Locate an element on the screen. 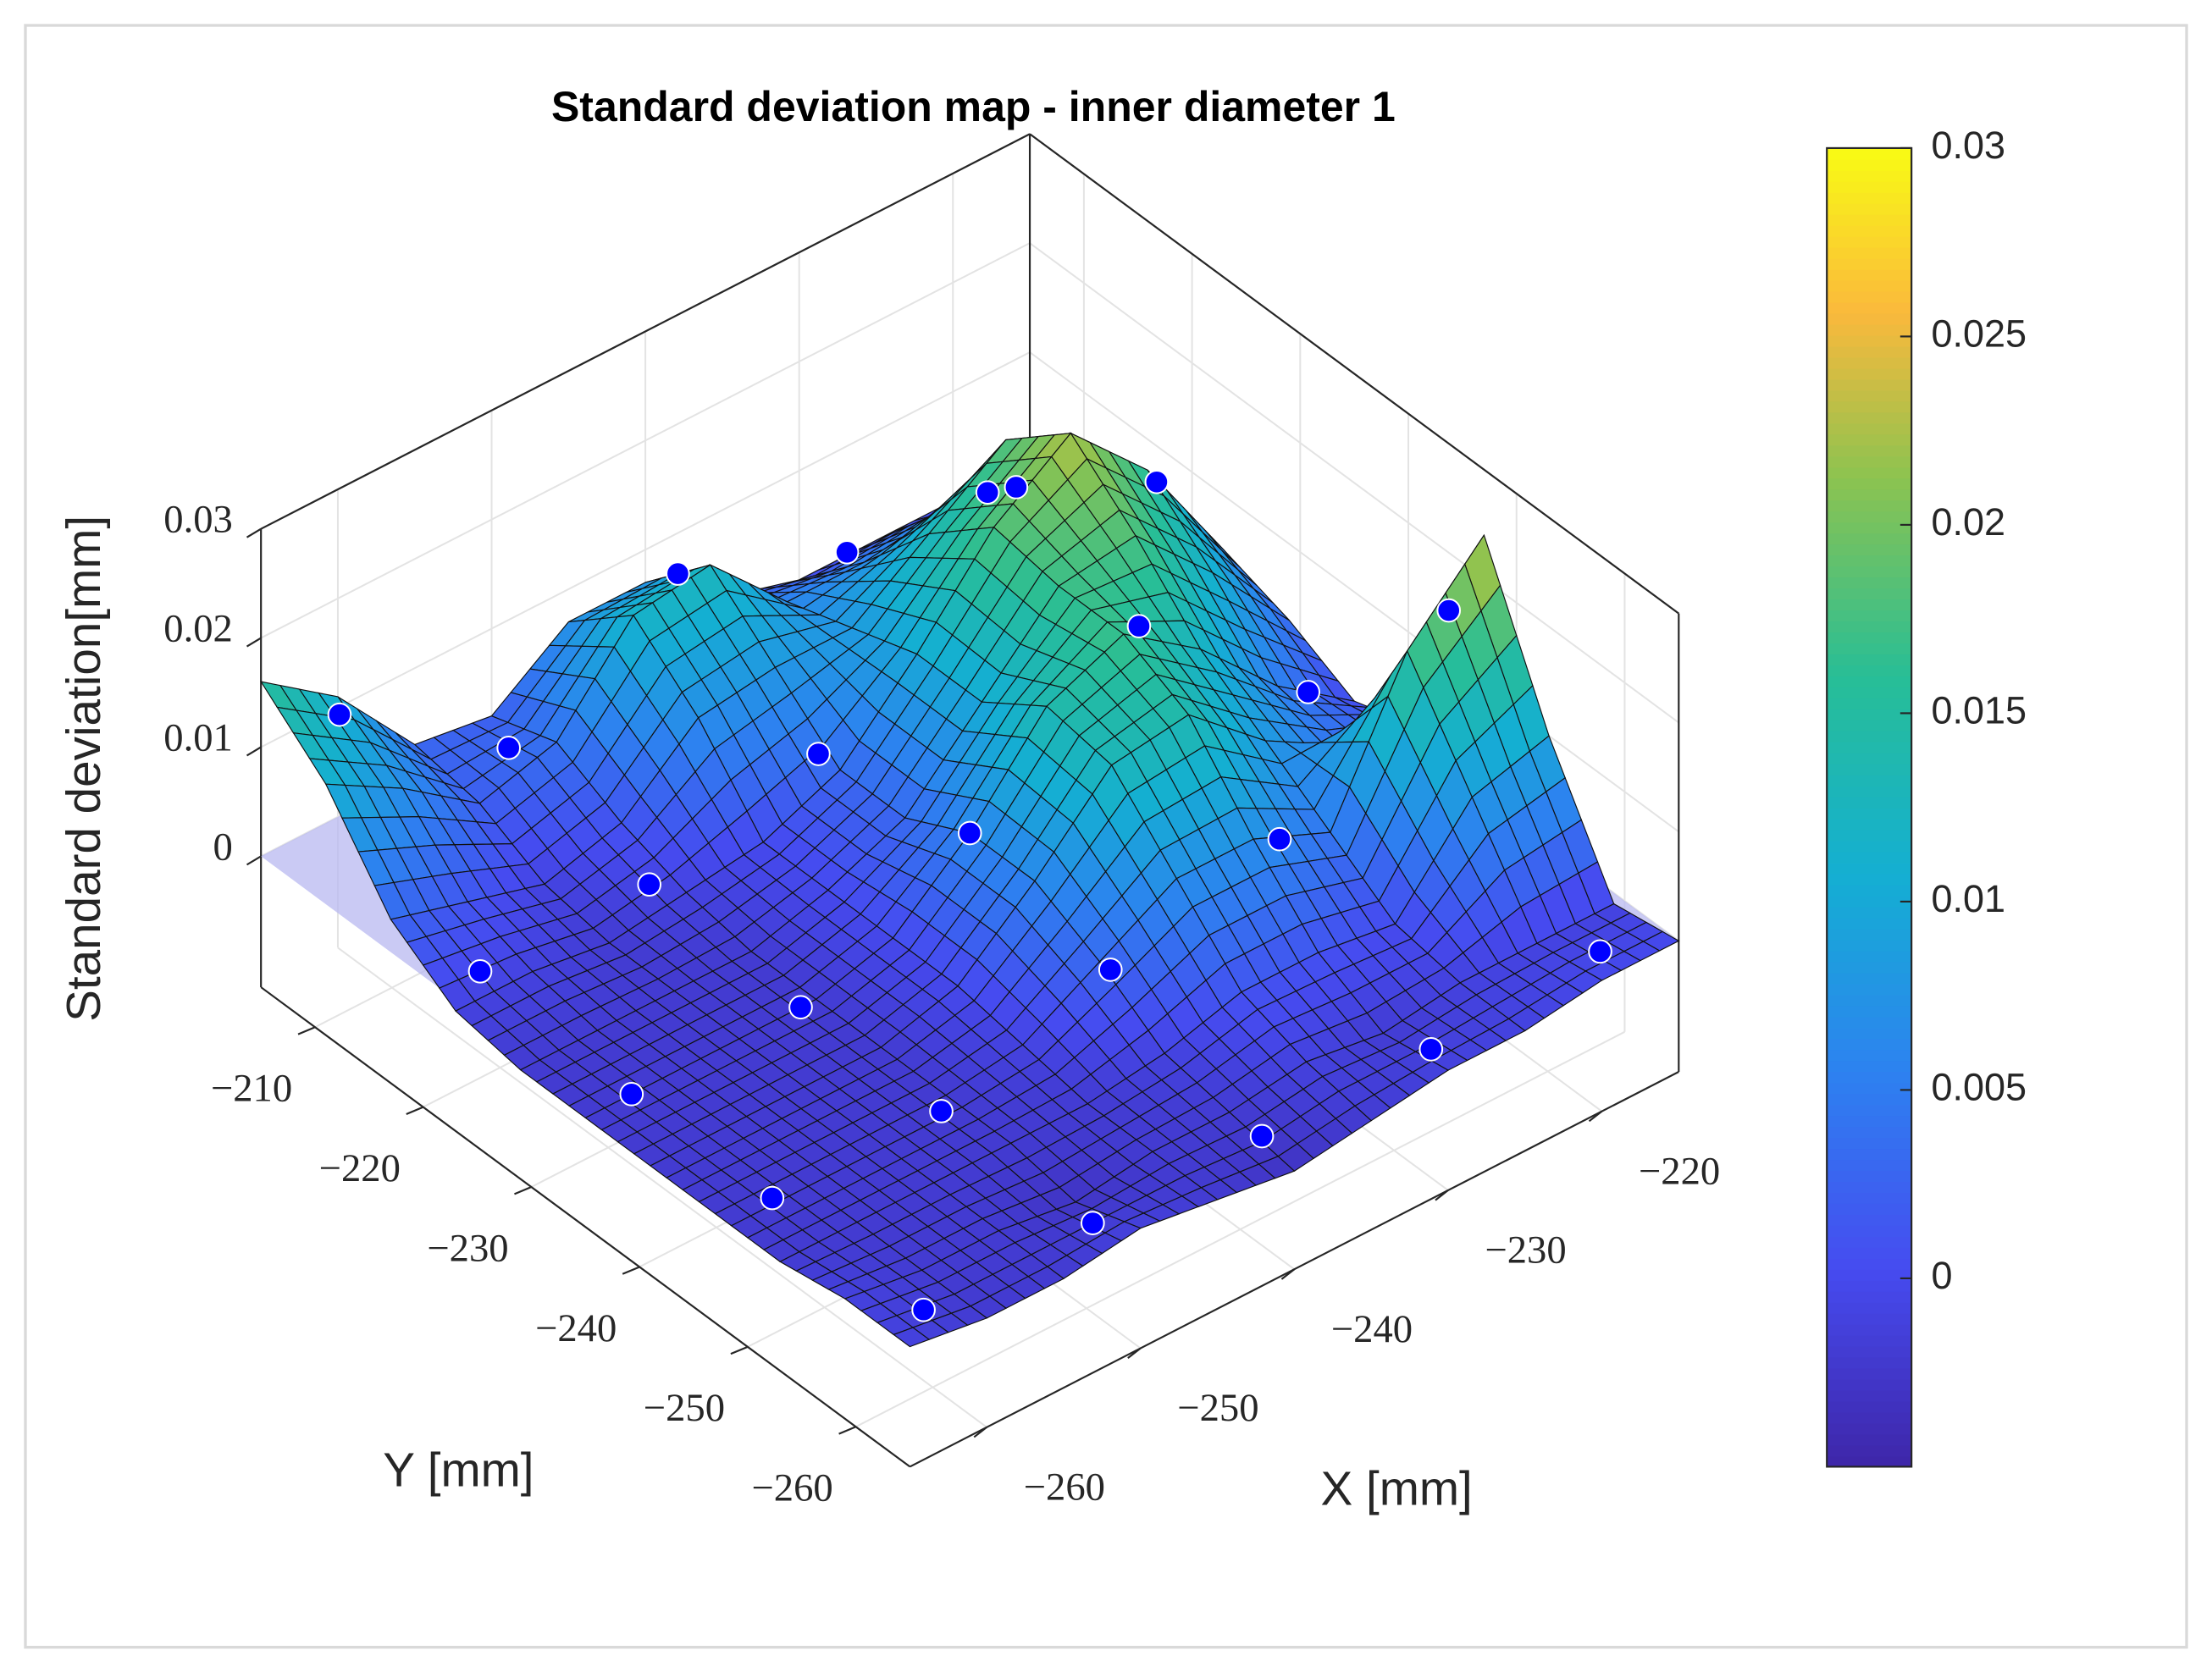 The image size is (2212, 1678). y-tick-label: −260 is located at coordinates (792, 1488).